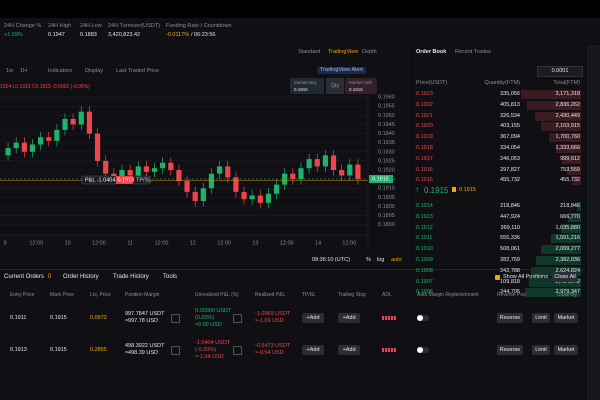 The width and height of the screenshot is (600, 400). What do you see at coordinates (424, 148) in the screenshot?
I see `ob-price: 0.1918` at bounding box center [424, 148].